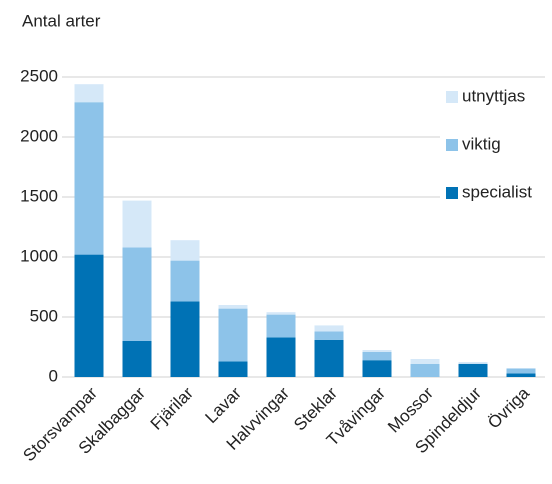 Image resolution: width=552 pixels, height=484 pixels. What do you see at coordinates (508, 407) in the screenshot?
I see `x-tick-label: Övriga` at bounding box center [508, 407].